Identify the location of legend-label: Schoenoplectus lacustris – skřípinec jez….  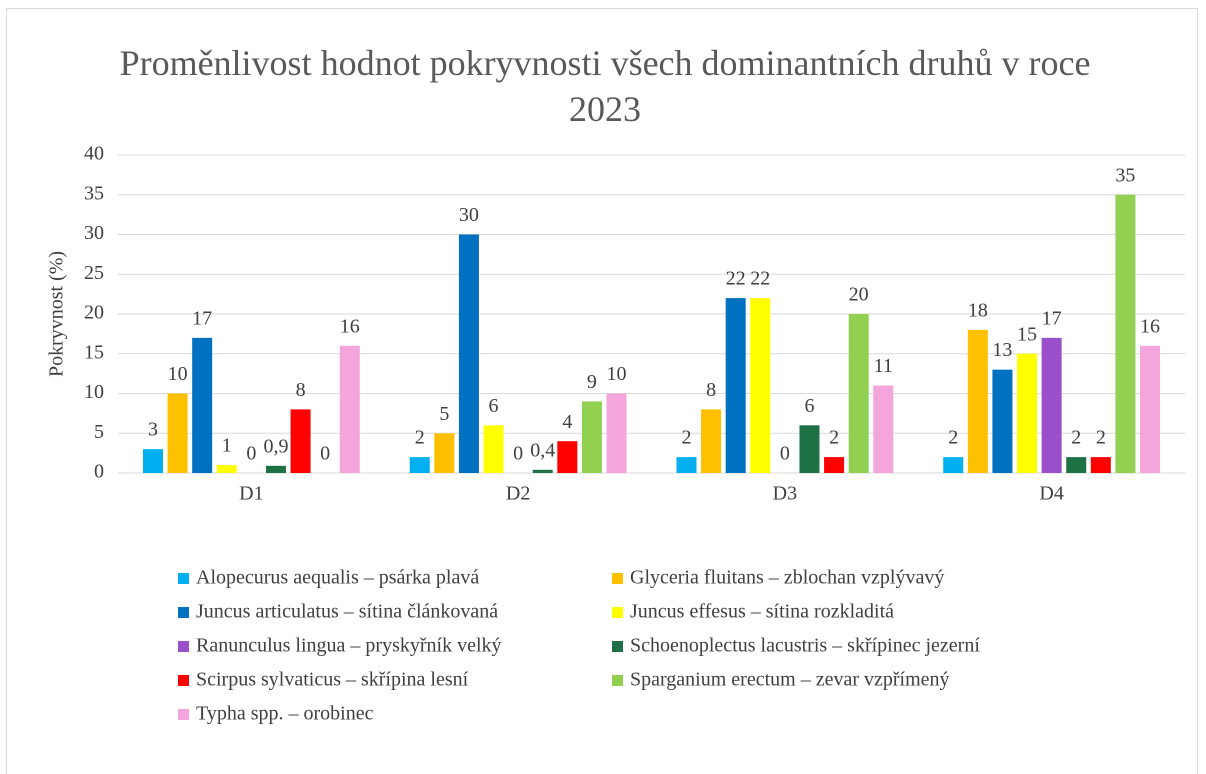
(805, 646).